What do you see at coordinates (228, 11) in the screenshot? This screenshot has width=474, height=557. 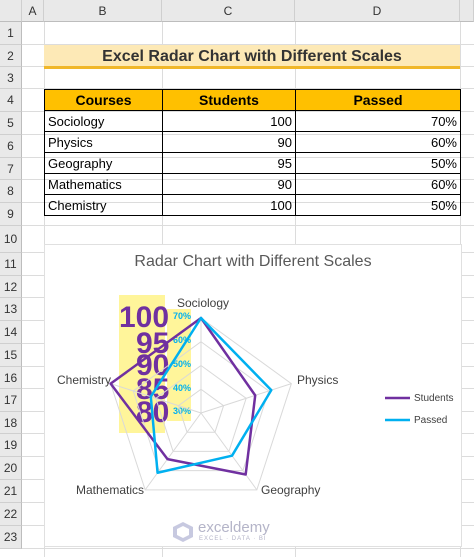 I see `column-header-c: C` at bounding box center [228, 11].